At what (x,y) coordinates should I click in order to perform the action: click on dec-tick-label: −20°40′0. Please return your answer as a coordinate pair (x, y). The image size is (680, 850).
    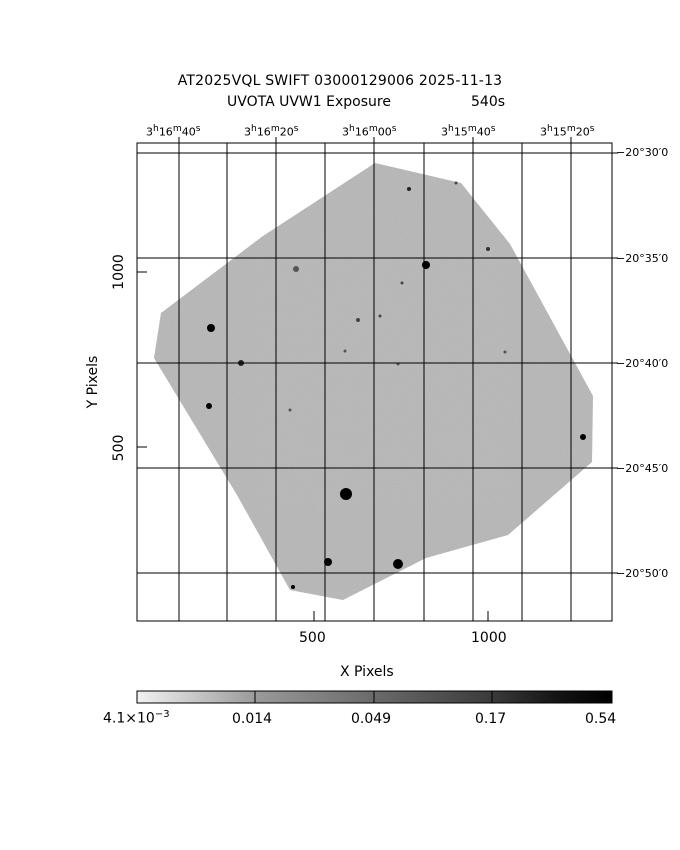
    Looking at the image, I should click on (642, 363).